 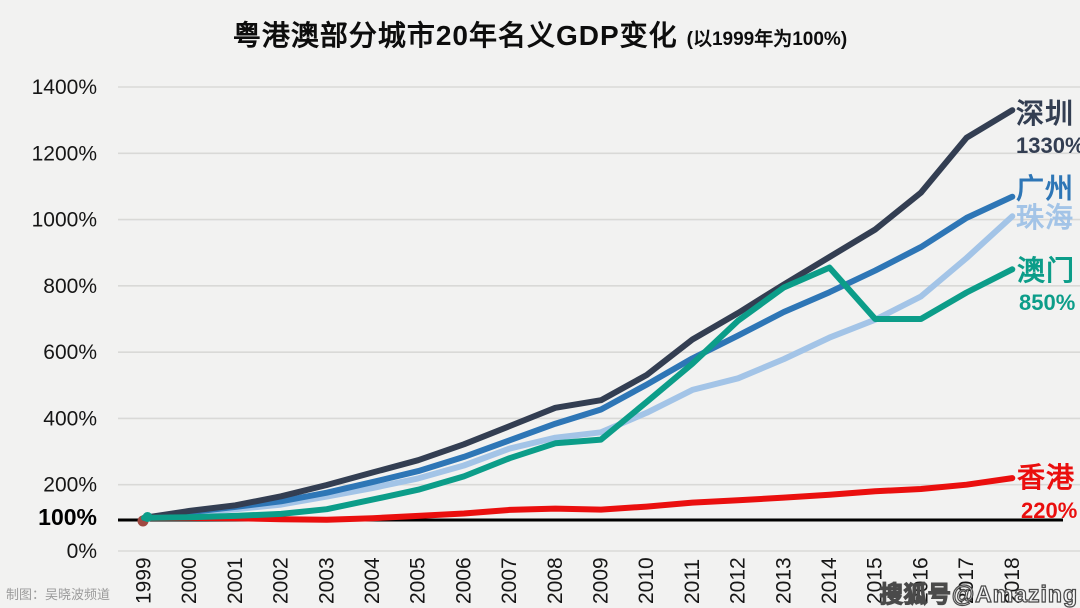 I want to click on y-axis-tick-label: 800%, so click(x=70, y=286).